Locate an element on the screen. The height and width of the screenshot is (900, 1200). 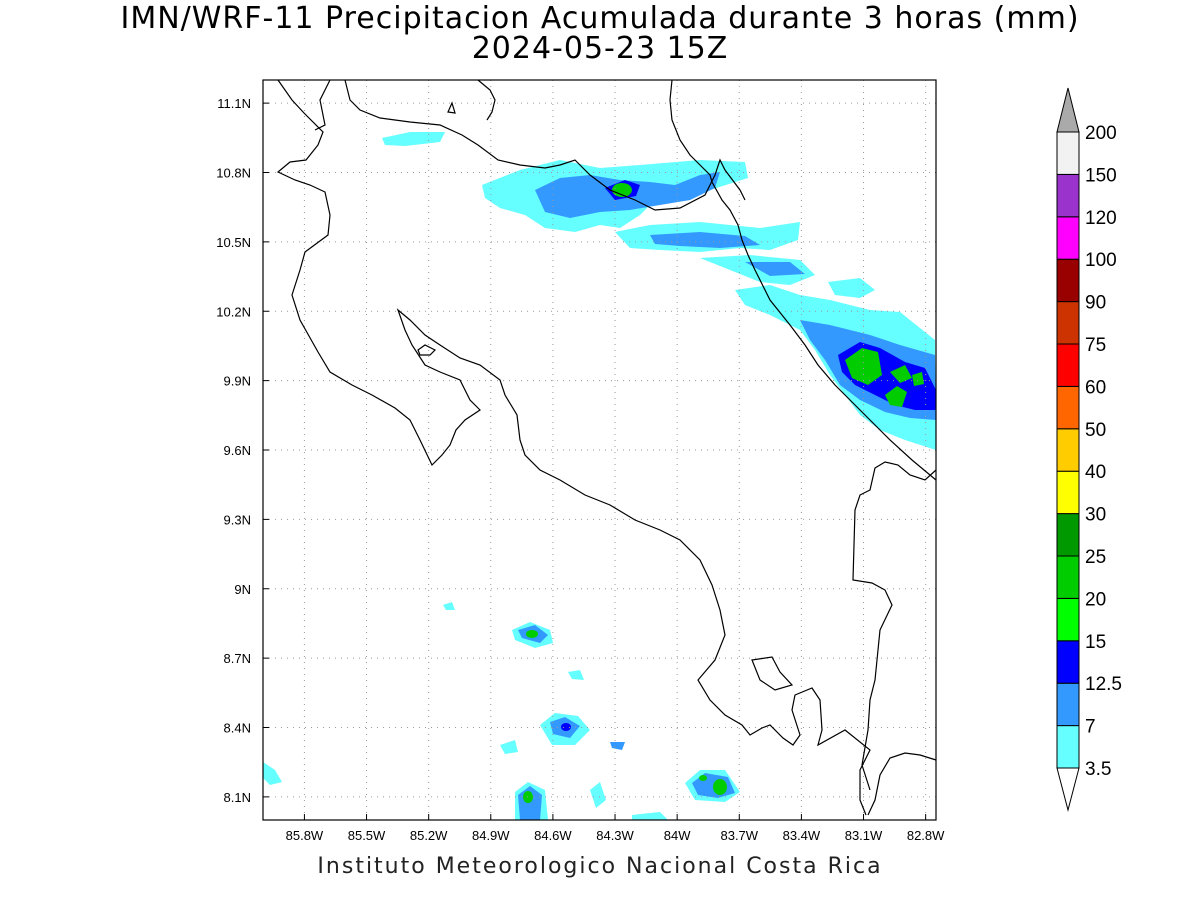
colorbar-level-label: 25 is located at coordinates (1095, 557).